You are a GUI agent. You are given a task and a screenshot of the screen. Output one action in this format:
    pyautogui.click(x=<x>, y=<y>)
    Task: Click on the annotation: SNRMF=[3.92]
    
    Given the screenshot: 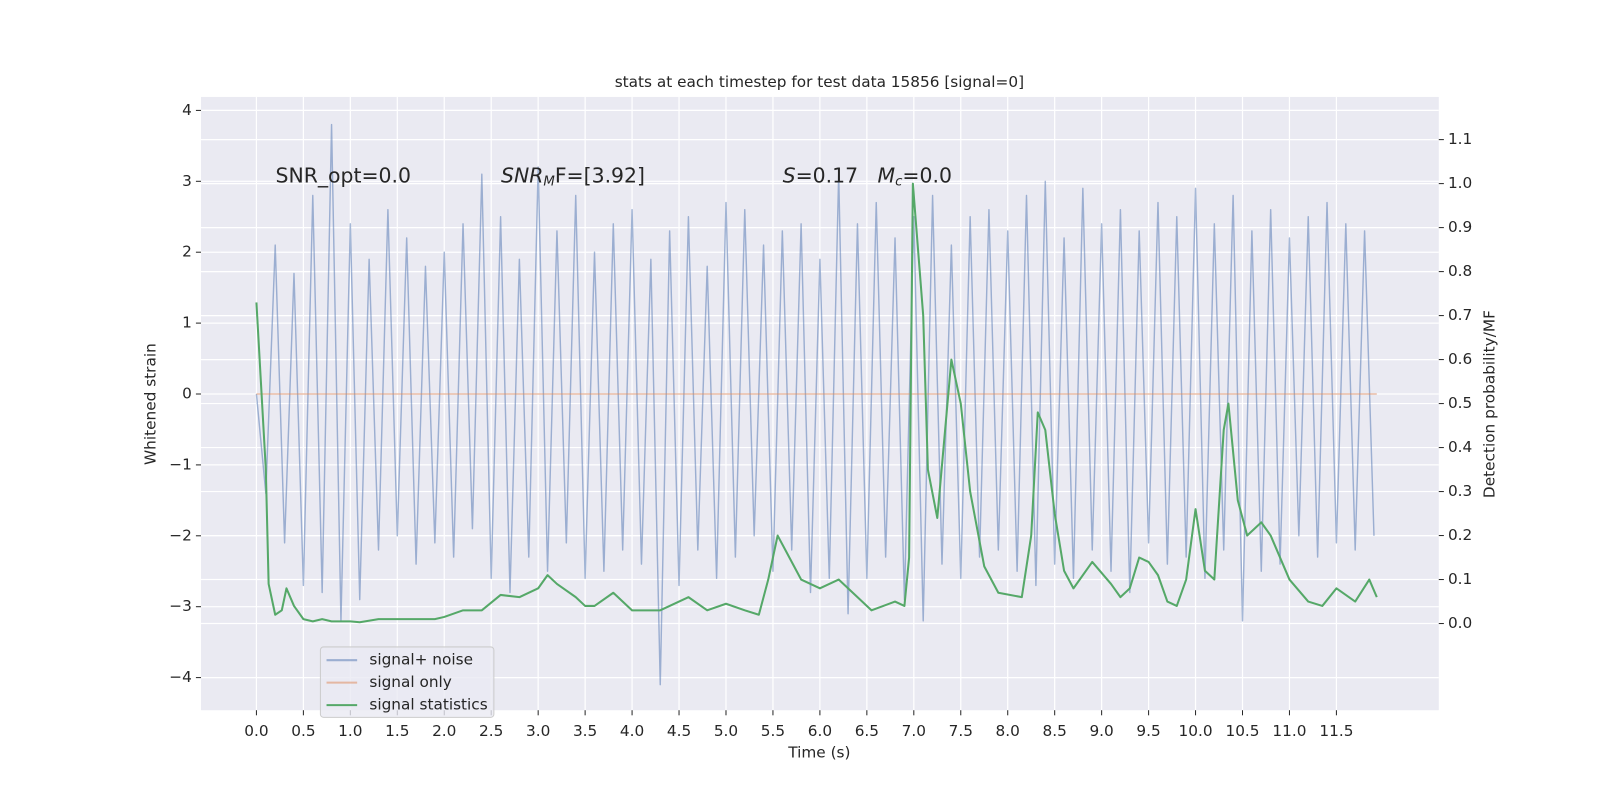 What is the action you would take?
    pyautogui.click(x=573, y=177)
    